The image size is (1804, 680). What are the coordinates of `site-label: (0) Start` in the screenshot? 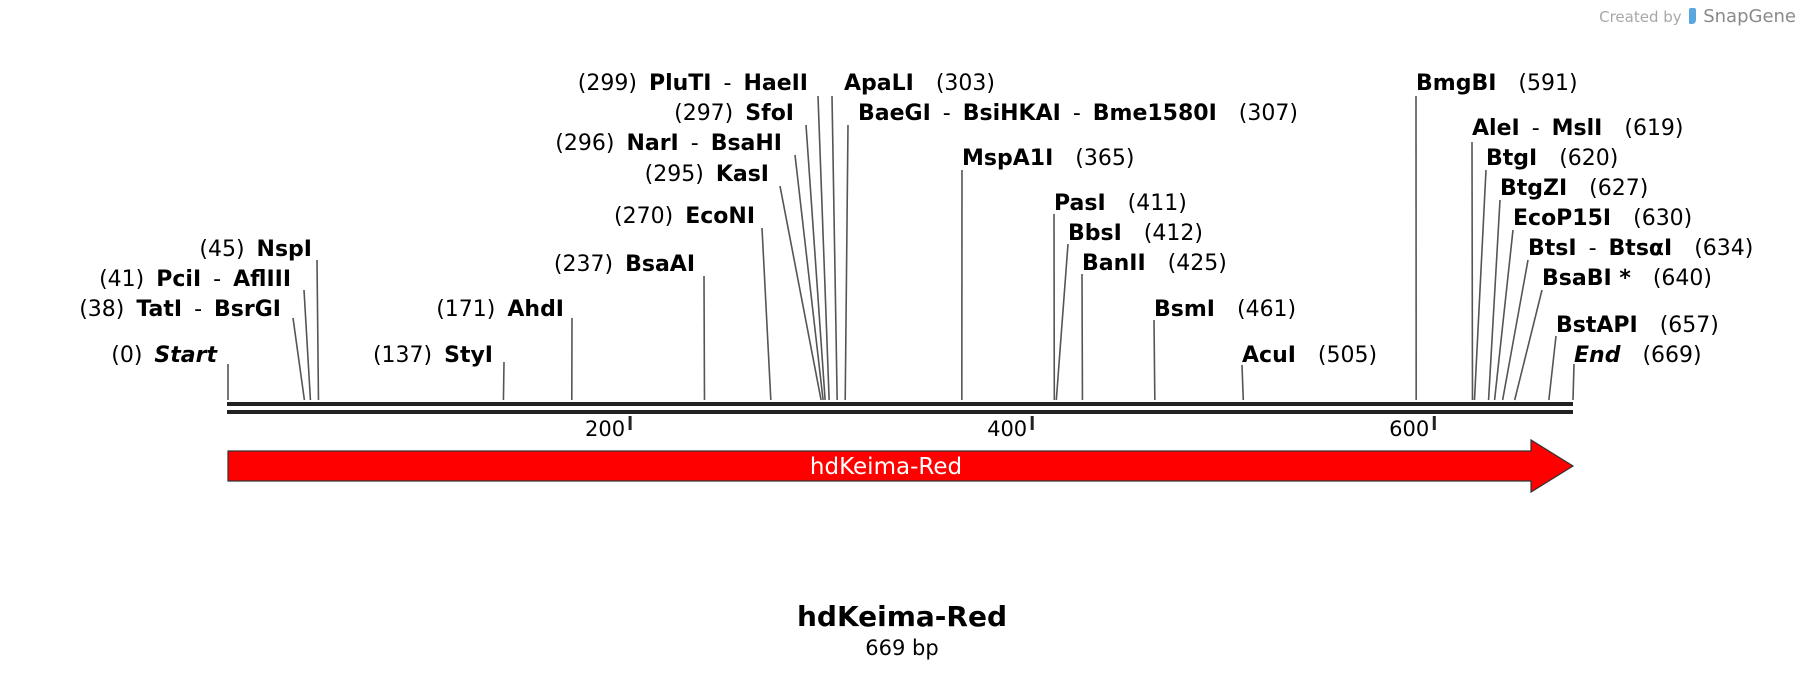 It's located at (164, 355).